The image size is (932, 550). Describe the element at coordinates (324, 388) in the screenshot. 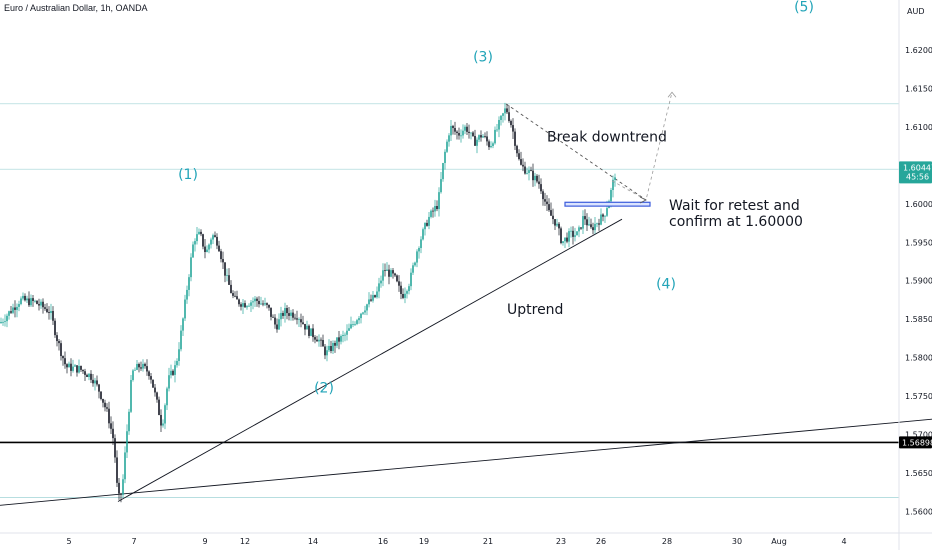

I see `wave-label: (2)` at that location.